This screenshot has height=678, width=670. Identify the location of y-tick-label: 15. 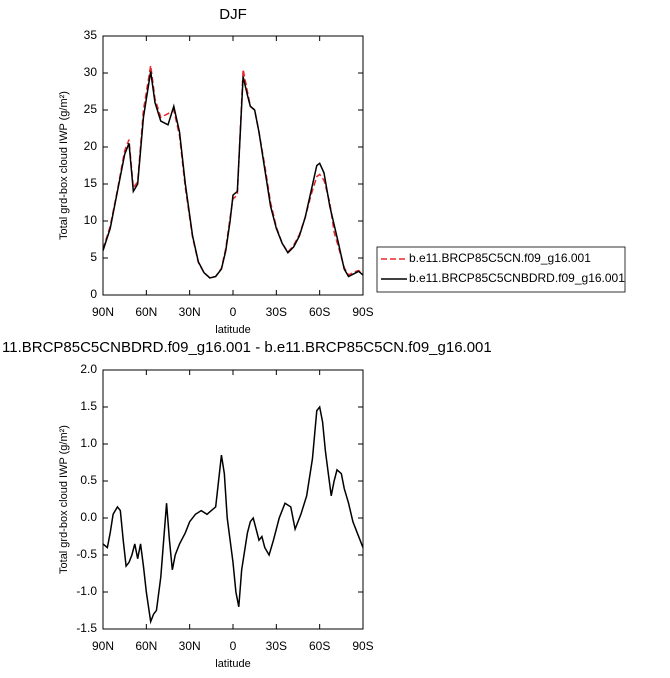
(91, 183).